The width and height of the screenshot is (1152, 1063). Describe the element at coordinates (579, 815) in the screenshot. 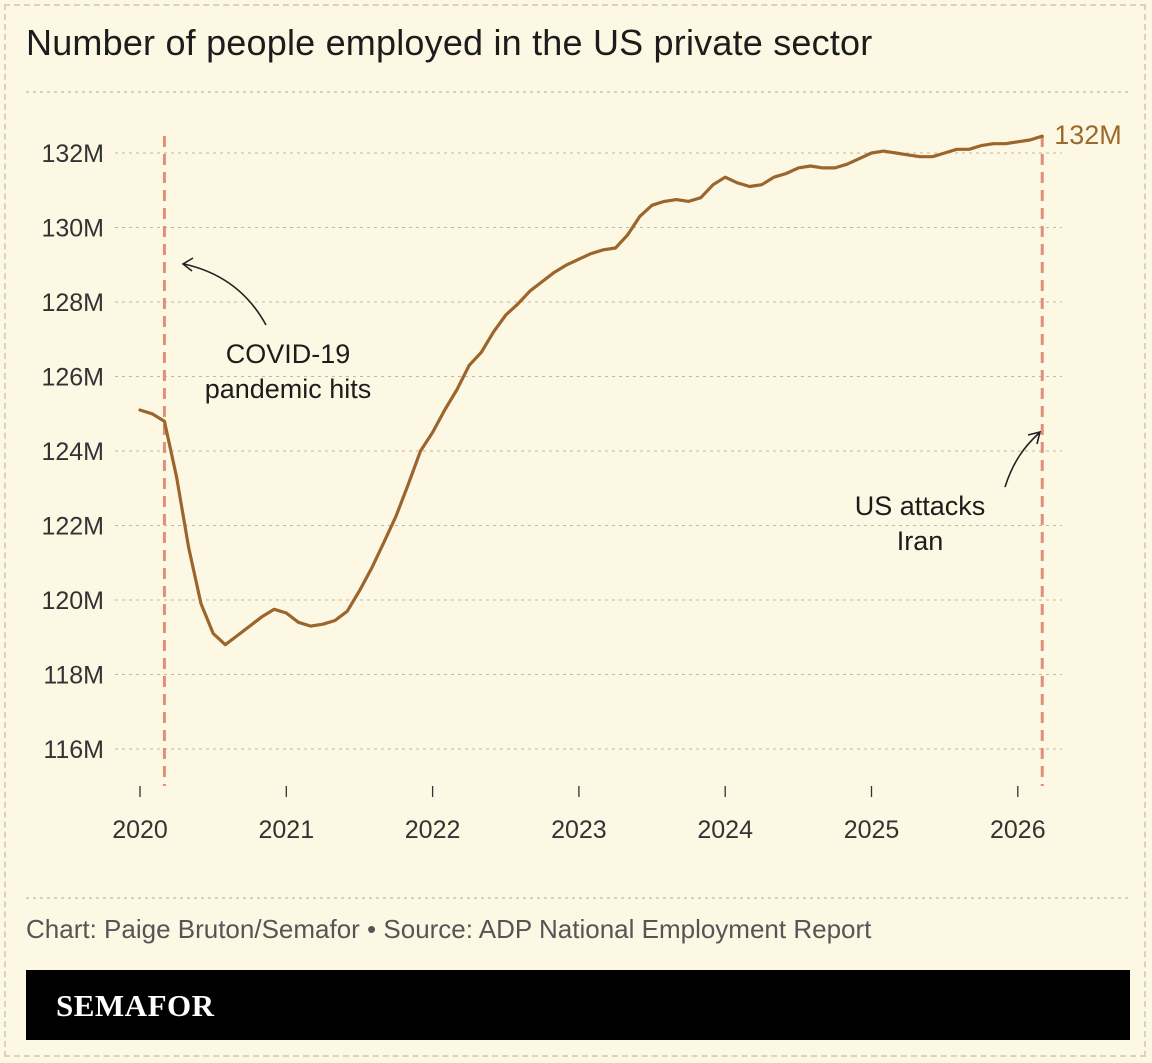

I see `x-axis: 2020 2021 2022 2023 2024 2025 2026` at that location.